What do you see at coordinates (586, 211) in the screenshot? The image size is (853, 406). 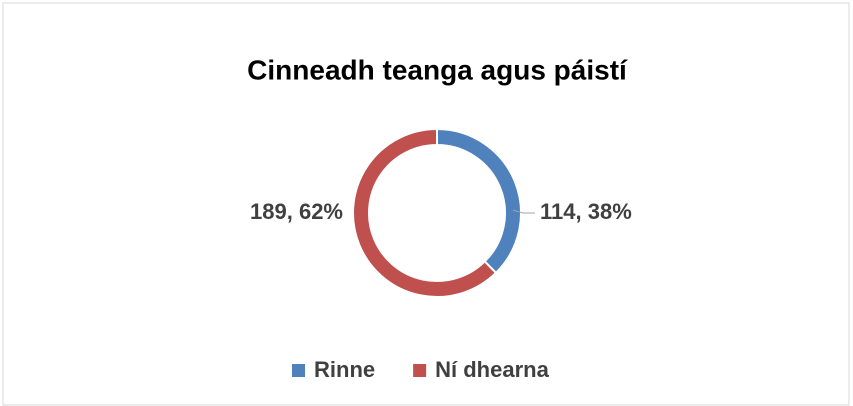 I see `data-label: 114, 38%` at bounding box center [586, 211].